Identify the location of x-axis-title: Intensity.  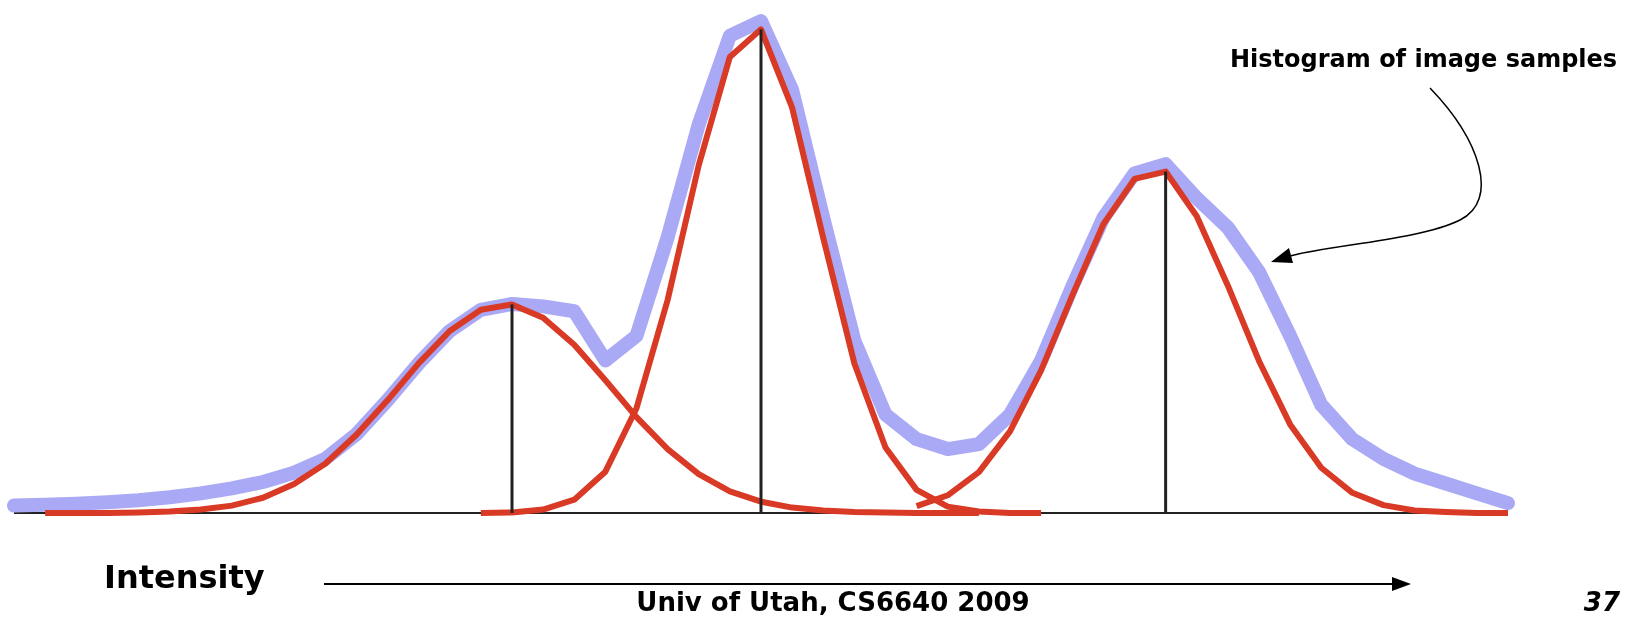
(184, 577).